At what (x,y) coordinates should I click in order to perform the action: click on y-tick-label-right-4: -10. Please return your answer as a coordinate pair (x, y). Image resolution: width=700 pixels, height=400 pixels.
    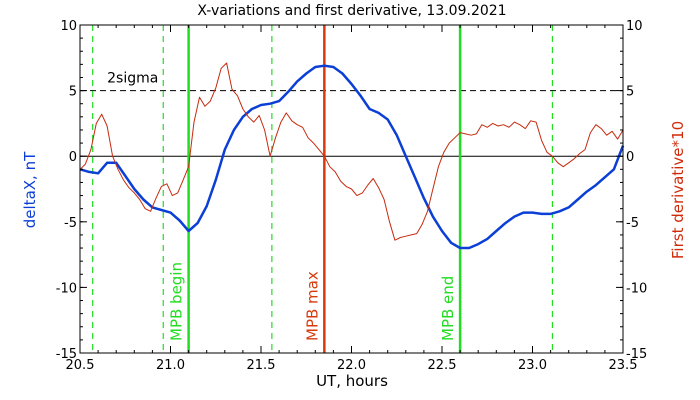
    Looking at the image, I should click on (636, 288).